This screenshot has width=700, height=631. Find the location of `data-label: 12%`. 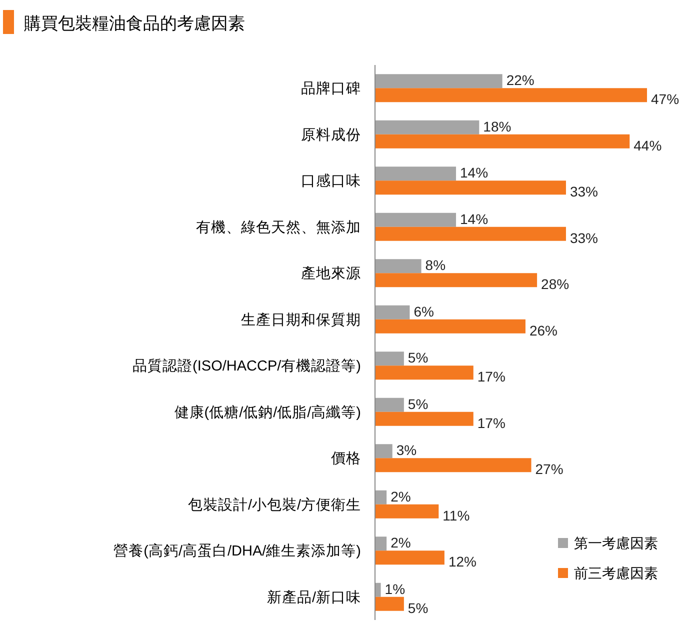

data-label: 12% is located at coordinates (462, 562).